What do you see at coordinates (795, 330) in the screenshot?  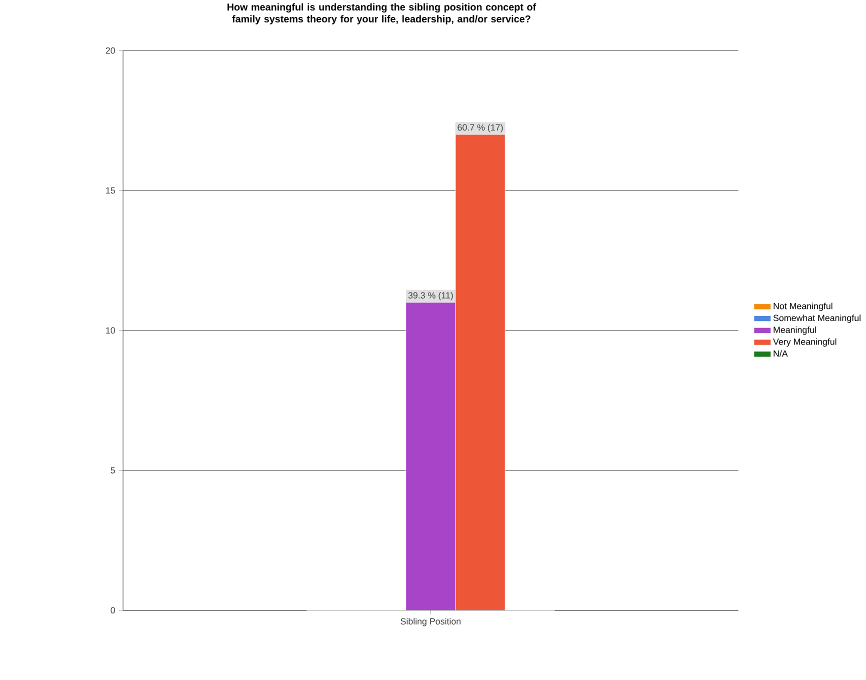 I see `legend-label: Meaningful` at bounding box center [795, 330].